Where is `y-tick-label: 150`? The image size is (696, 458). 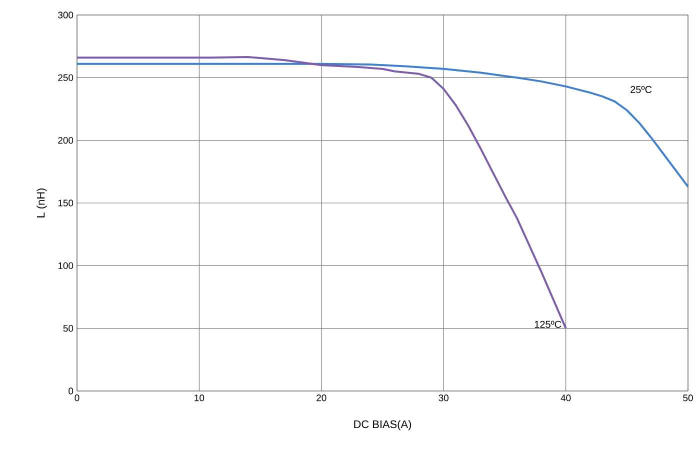 y-tick-label: 150 is located at coordinates (66, 203).